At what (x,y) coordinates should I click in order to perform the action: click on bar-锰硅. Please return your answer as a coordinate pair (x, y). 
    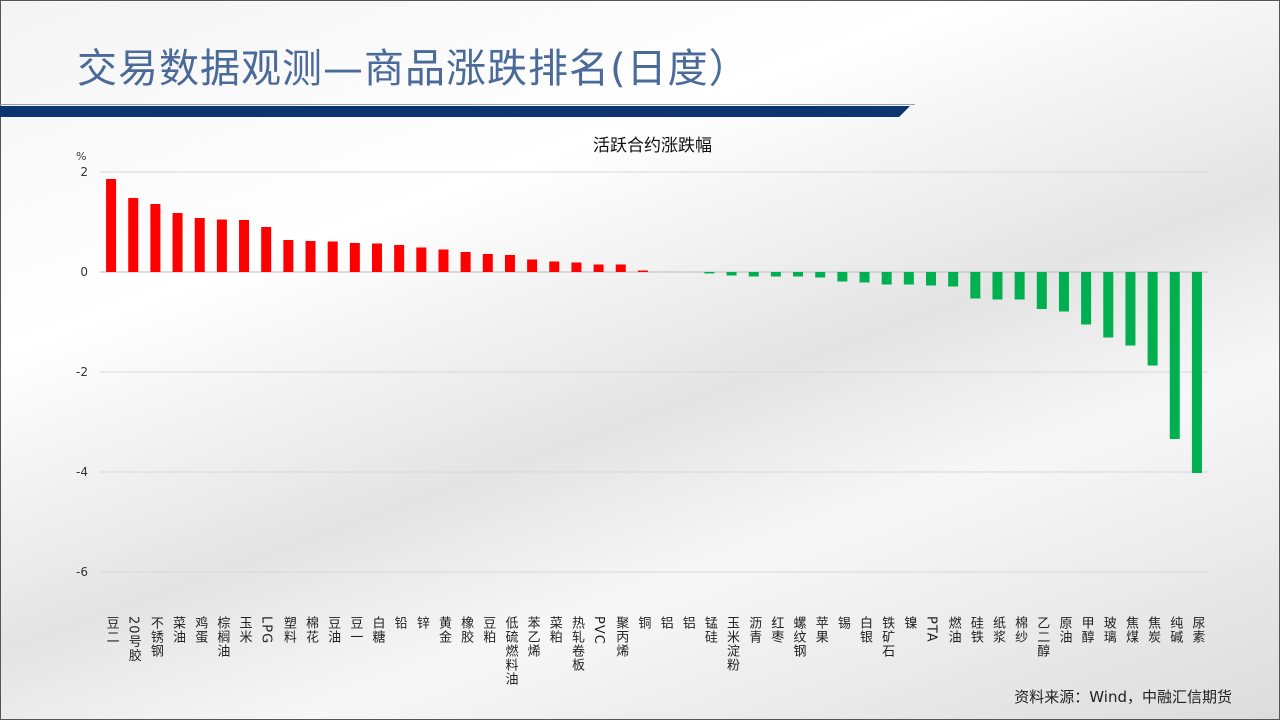
    Looking at the image, I should click on (709, 273).